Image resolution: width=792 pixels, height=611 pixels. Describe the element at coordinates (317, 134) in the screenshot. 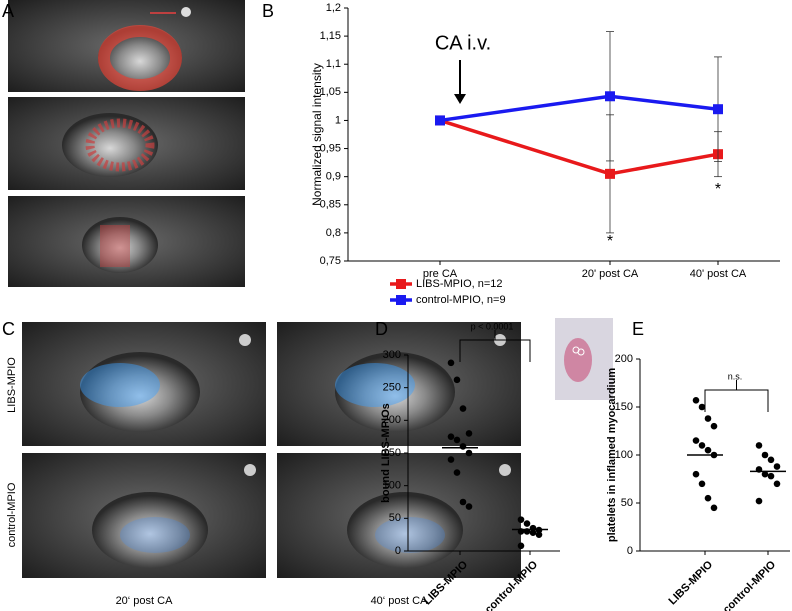

I see `y-axis-label: Normalized signal intensity` at that location.